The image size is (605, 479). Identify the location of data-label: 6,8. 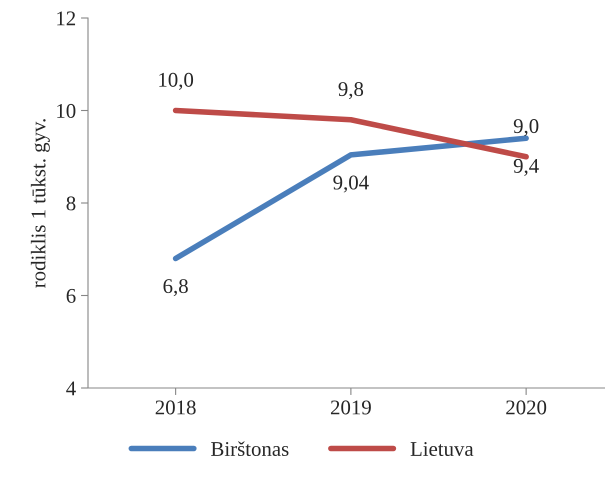
(176, 287).